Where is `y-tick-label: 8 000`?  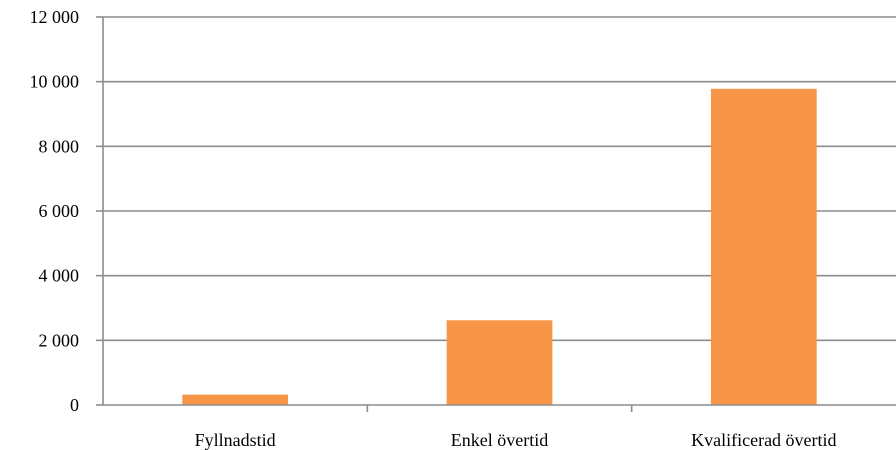
y-tick-label: 8 000 is located at coordinates (59, 146).